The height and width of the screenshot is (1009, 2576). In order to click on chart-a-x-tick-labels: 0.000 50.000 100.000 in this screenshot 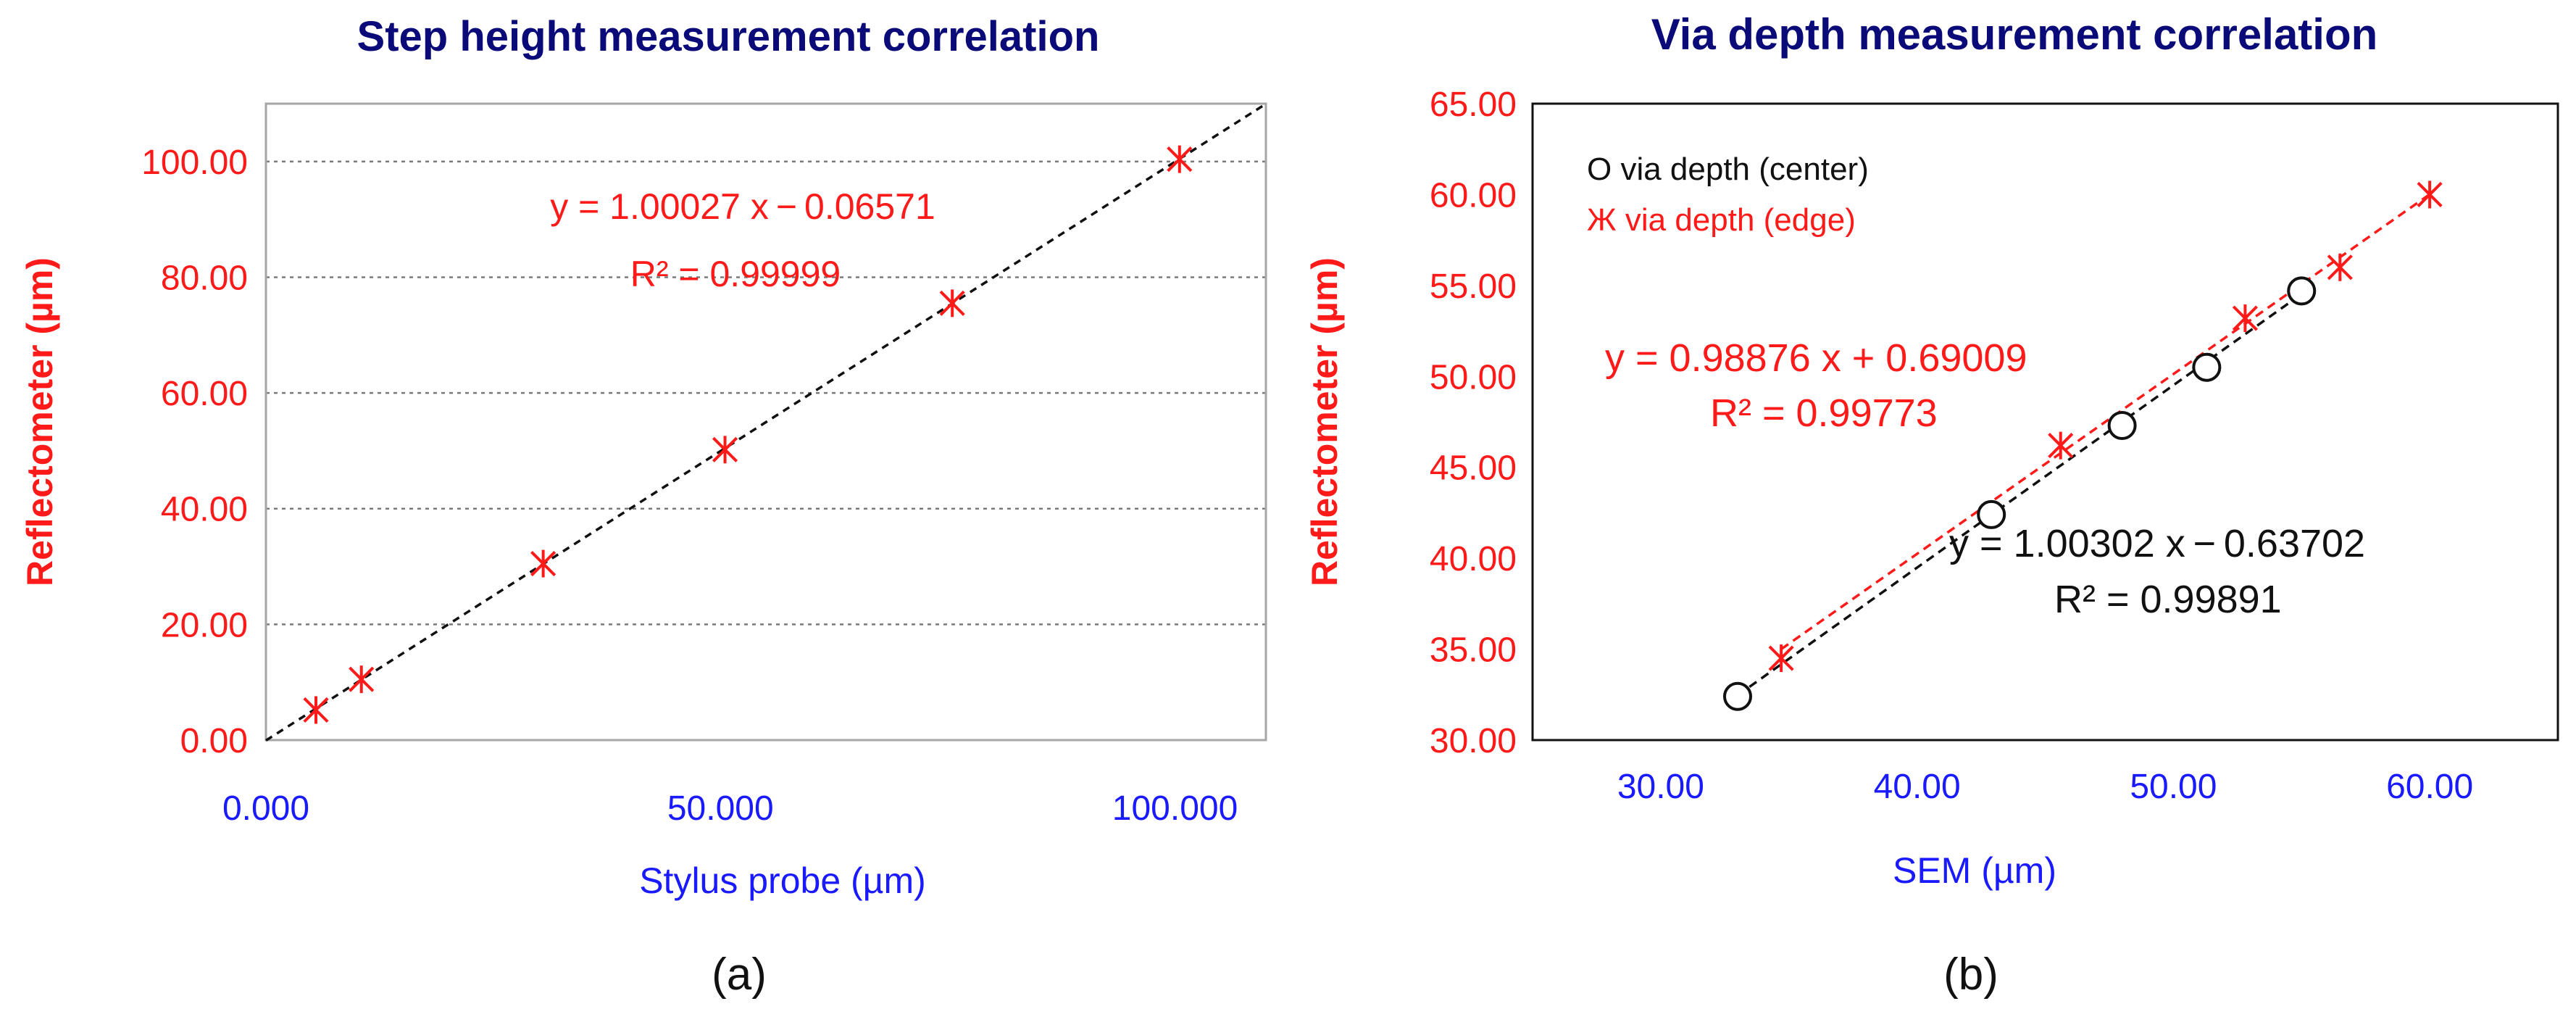, I will do `click(730, 809)`.